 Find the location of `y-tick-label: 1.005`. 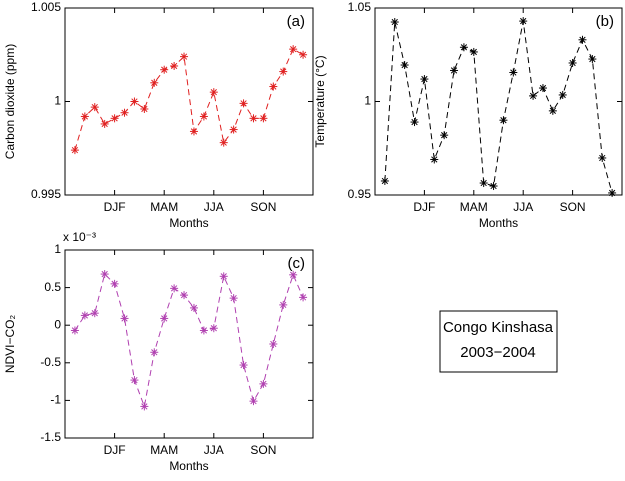

y-tick-label: 1.005 is located at coordinates (46, 7).